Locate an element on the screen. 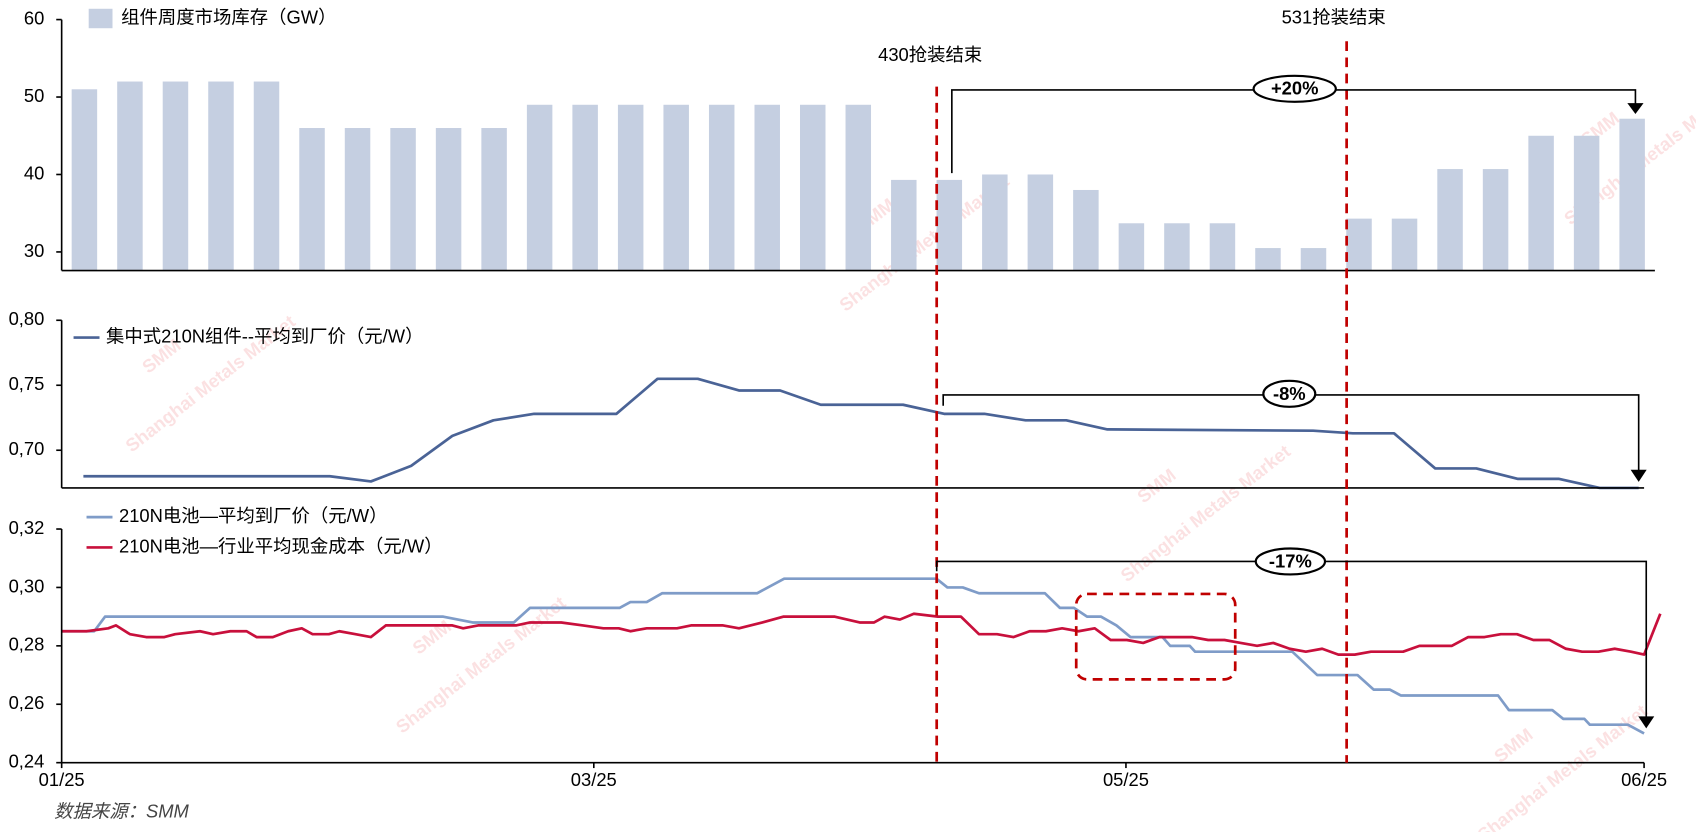 This screenshot has height=832, width=1696. annotation: 531抢装结束 is located at coordinates (1334, 16).